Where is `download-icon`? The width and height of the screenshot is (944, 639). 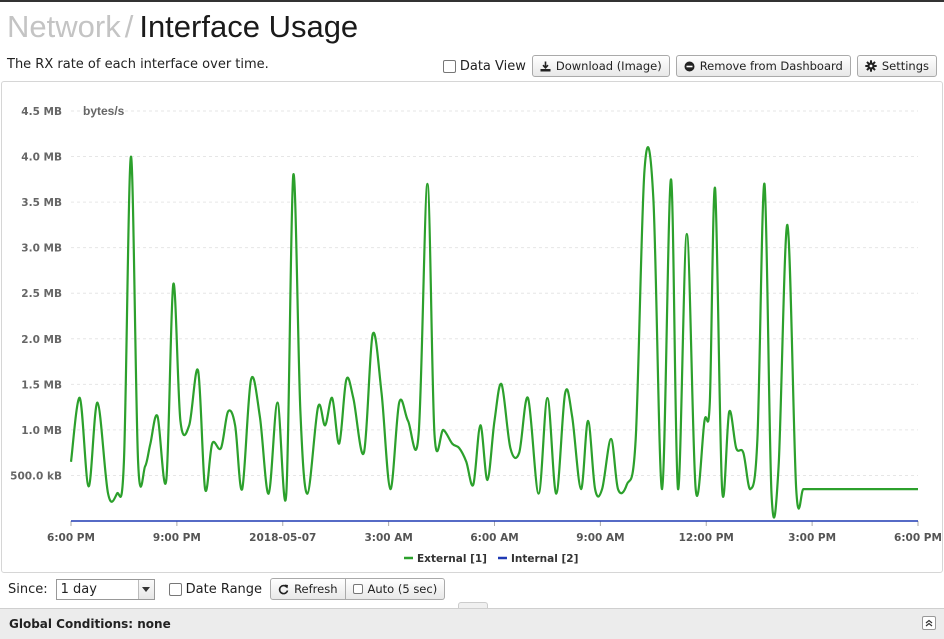
download-icon is located at coordinates (545, 66).